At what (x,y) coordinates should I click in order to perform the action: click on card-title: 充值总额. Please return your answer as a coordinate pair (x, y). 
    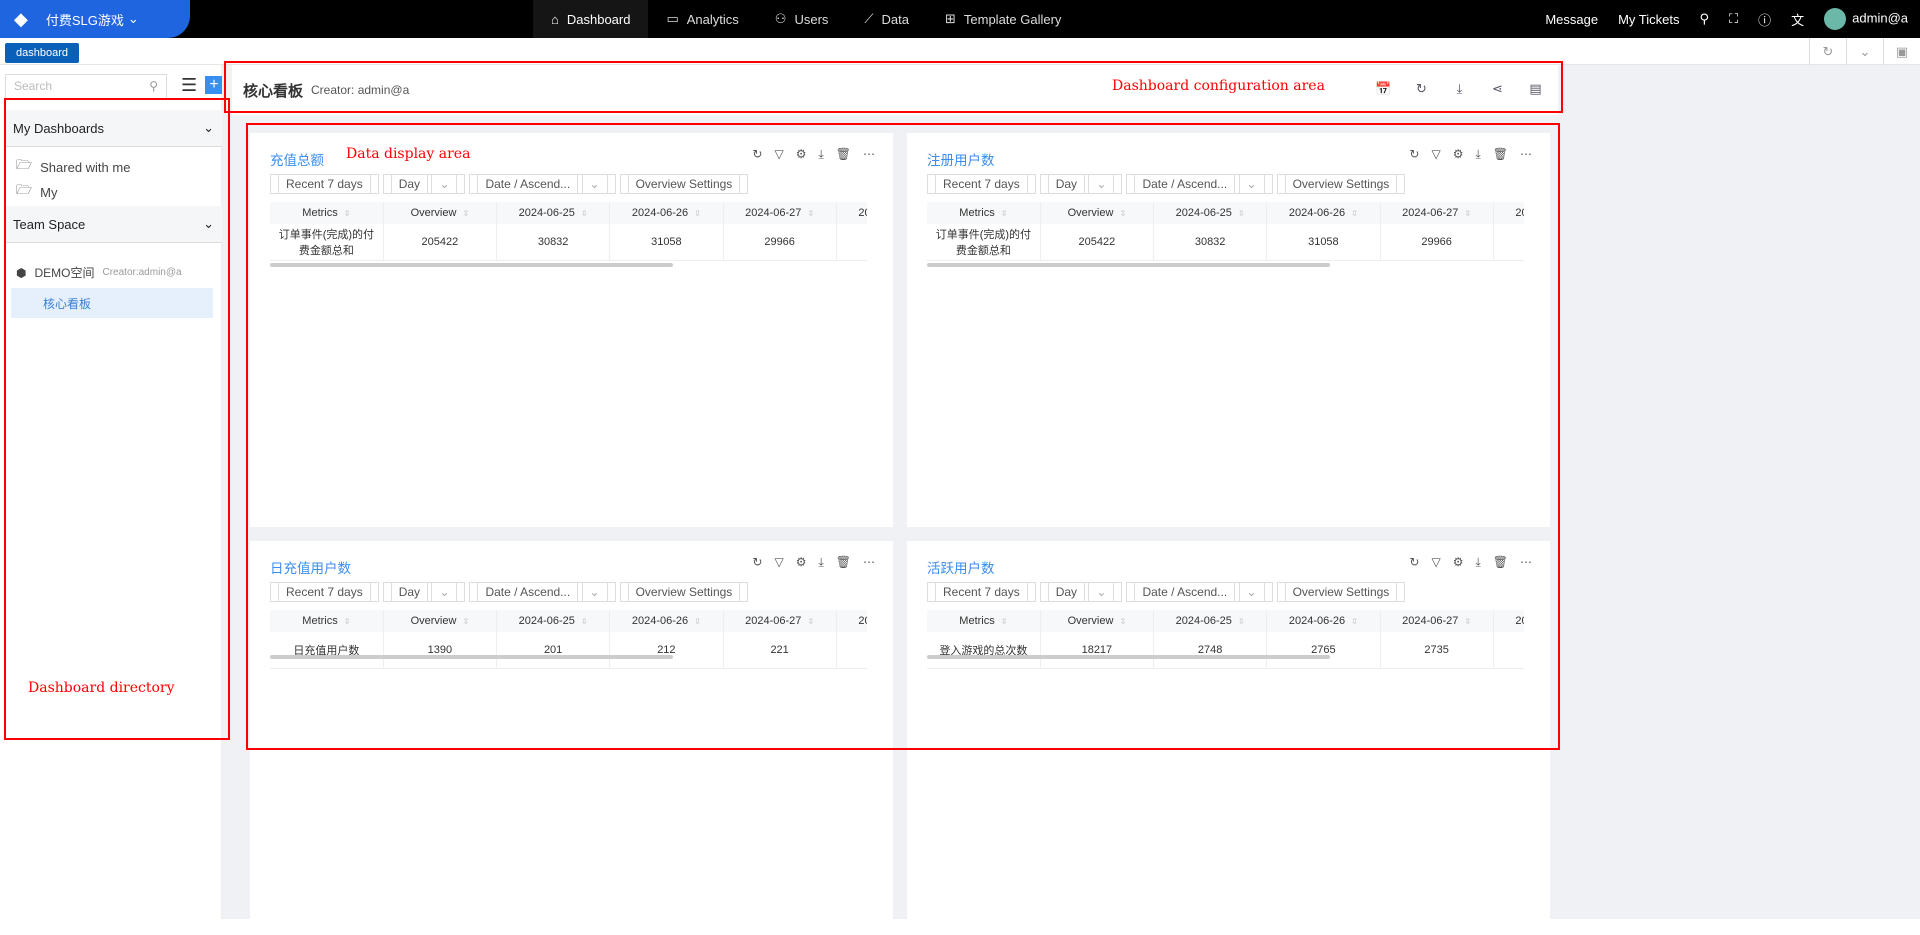
    Looking at the image, I should click on (297, 160).